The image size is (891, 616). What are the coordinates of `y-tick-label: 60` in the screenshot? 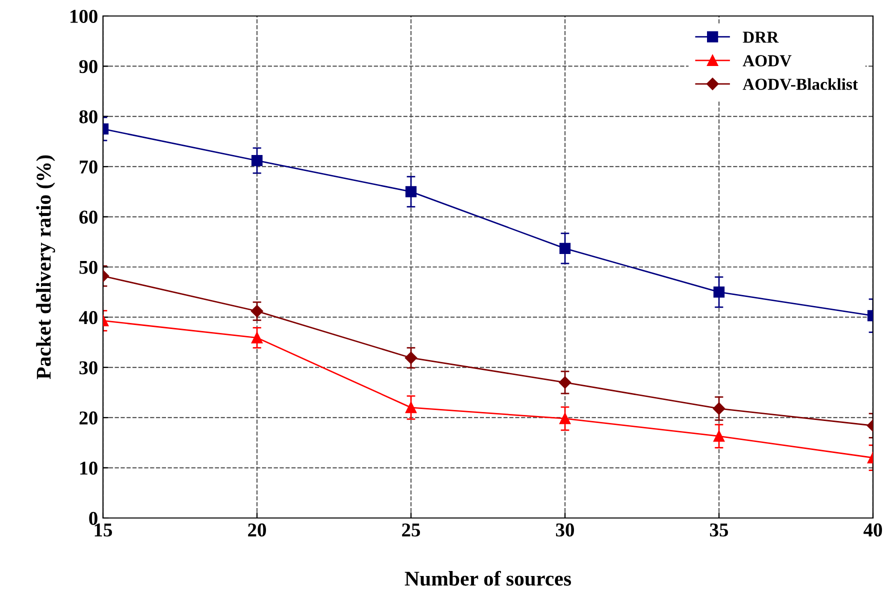 It's located at (88, 217).